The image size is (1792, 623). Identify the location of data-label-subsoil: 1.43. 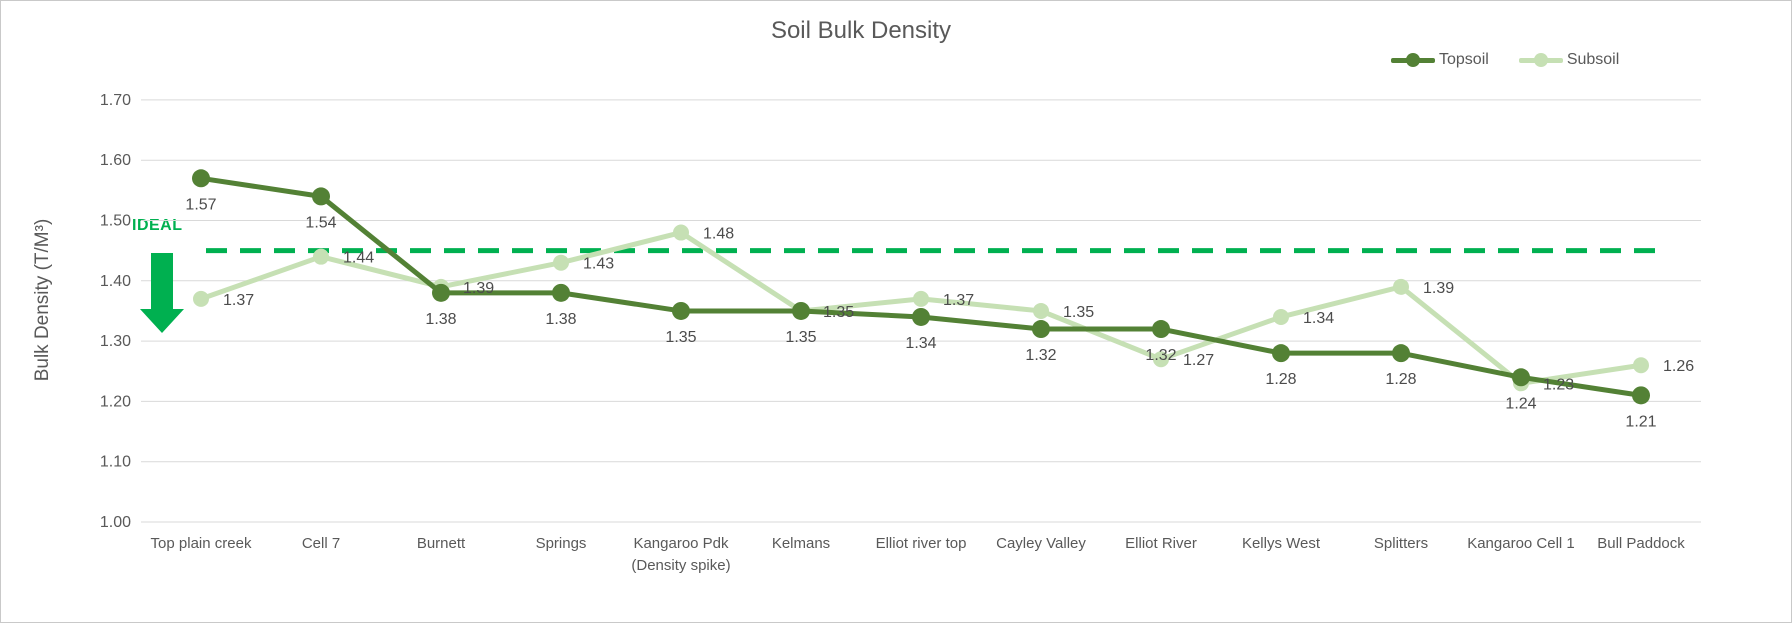
(598, 264).